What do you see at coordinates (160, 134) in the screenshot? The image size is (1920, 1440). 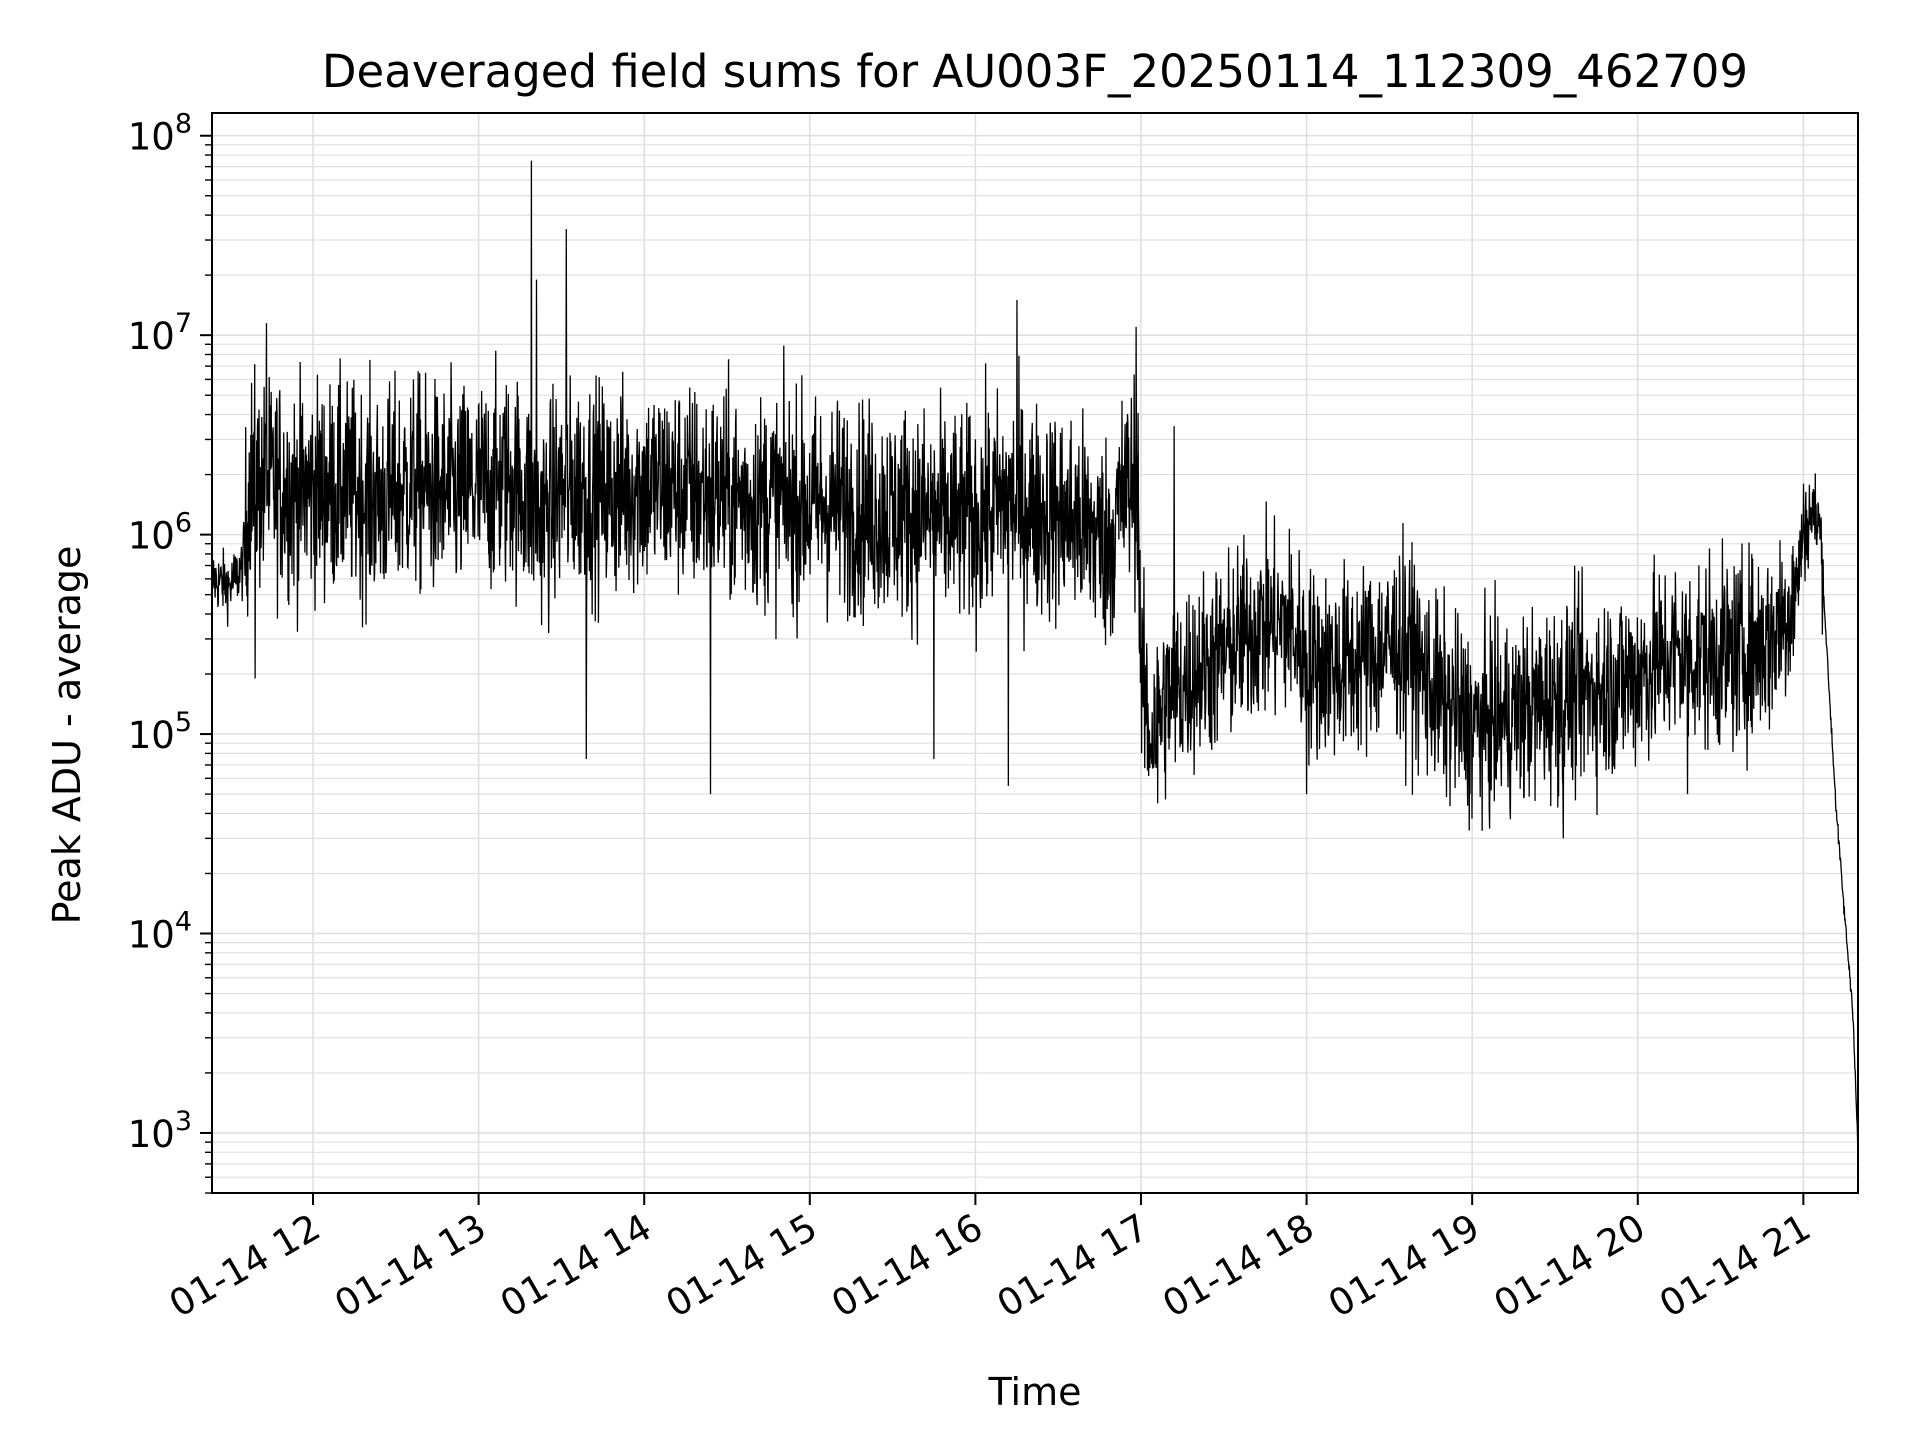 I see `y-tick-label: 10⁸` at bounding box center [160, 134].